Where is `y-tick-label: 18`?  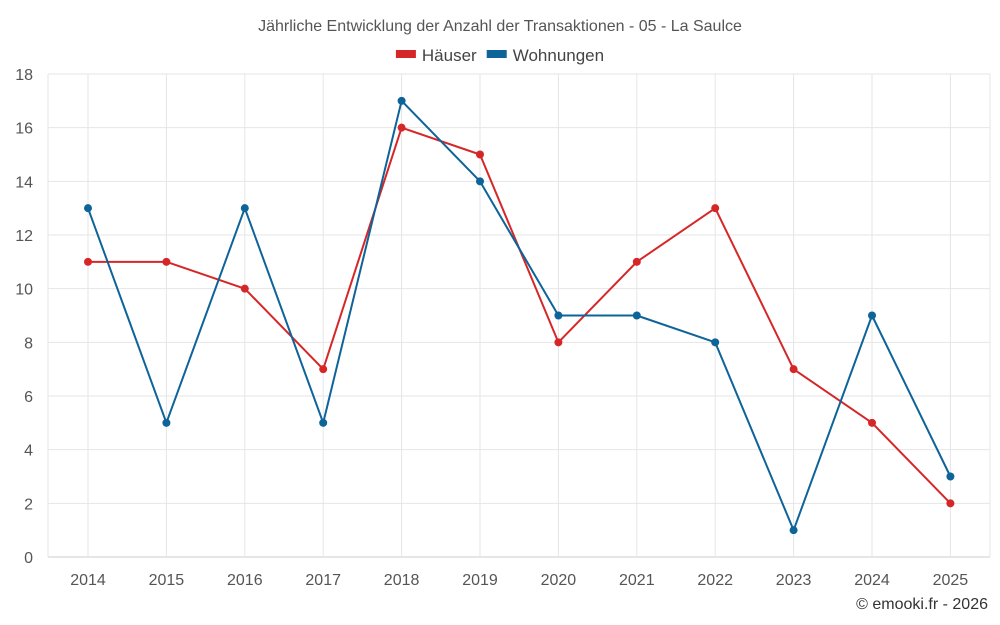 y-tick-label: 18 is located at coordinates (24, 75).